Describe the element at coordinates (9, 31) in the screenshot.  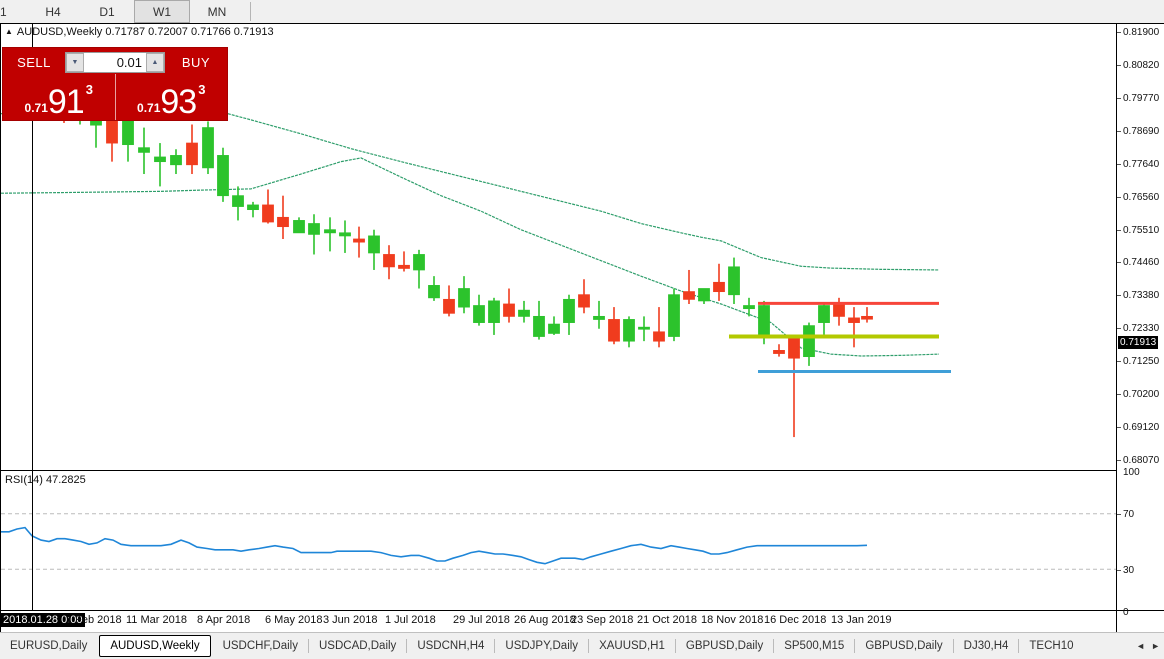
I see `collapse-triangle-icon: ▲` at that location.